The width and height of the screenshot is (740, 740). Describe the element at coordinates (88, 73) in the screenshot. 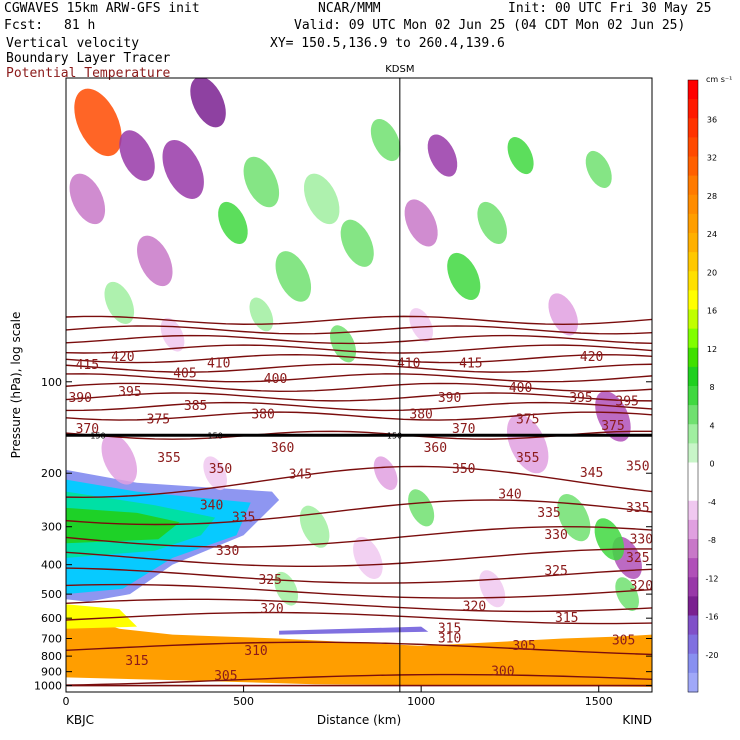

I see `field-potential-temperature: Potential Temperature` at that location.